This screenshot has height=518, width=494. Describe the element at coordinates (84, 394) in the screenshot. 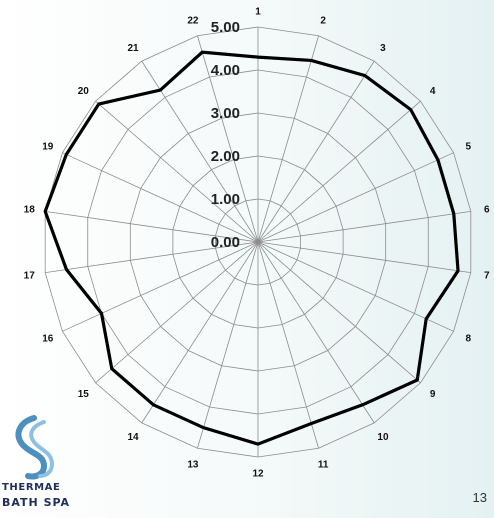

I see `category-label: 15` at that location.